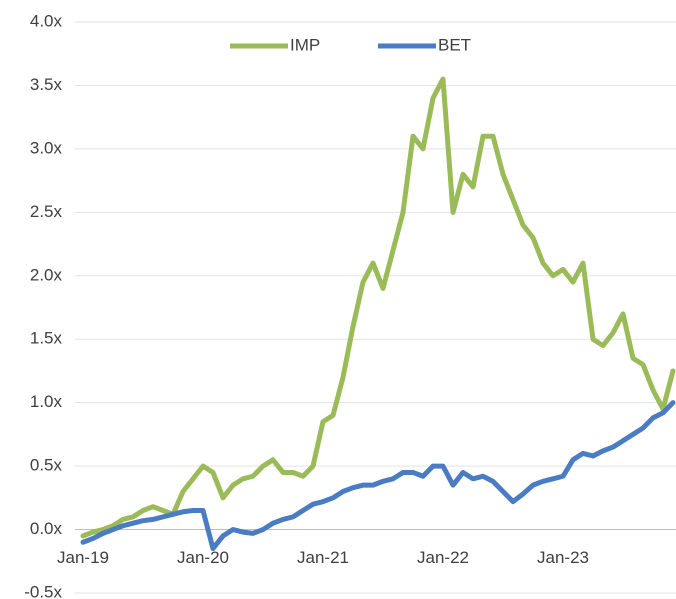 The width and height of the screenshot is (676, 599). I want to click on y-tick-label: 0.5x, so click(46, 465).